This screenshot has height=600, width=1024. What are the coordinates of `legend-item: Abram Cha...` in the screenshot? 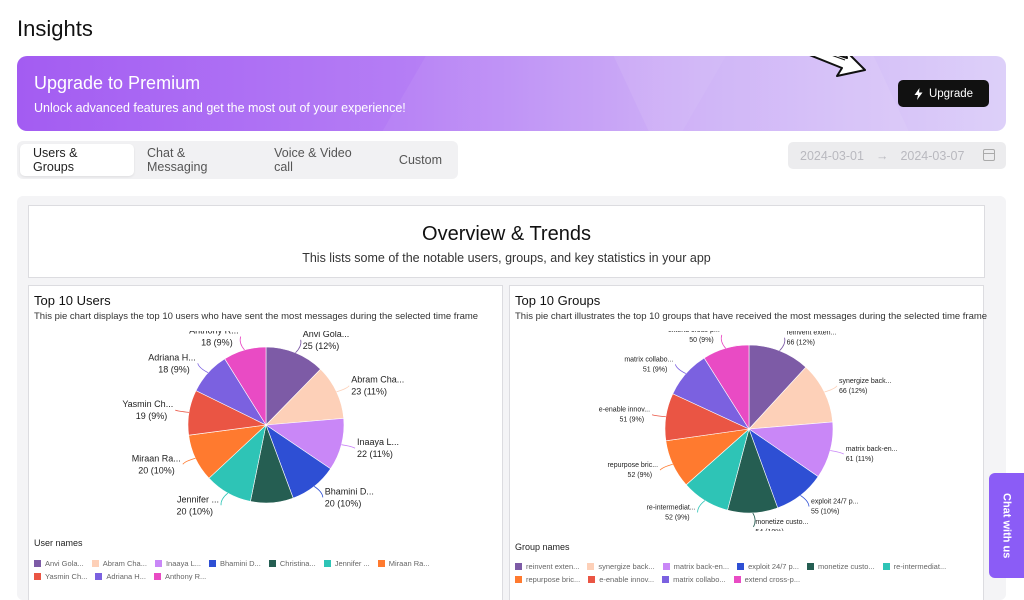 It's located at (119, 563).